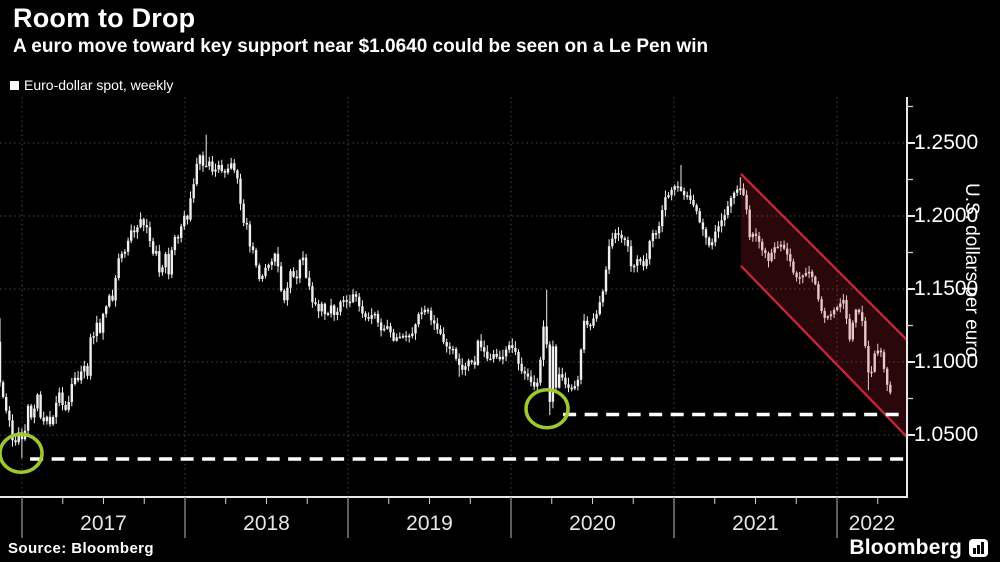 The image size is (1000, 562). Describe the element at coordinates (824, 257) in the screenshot. I see `trend-channel-top-line` at that location.